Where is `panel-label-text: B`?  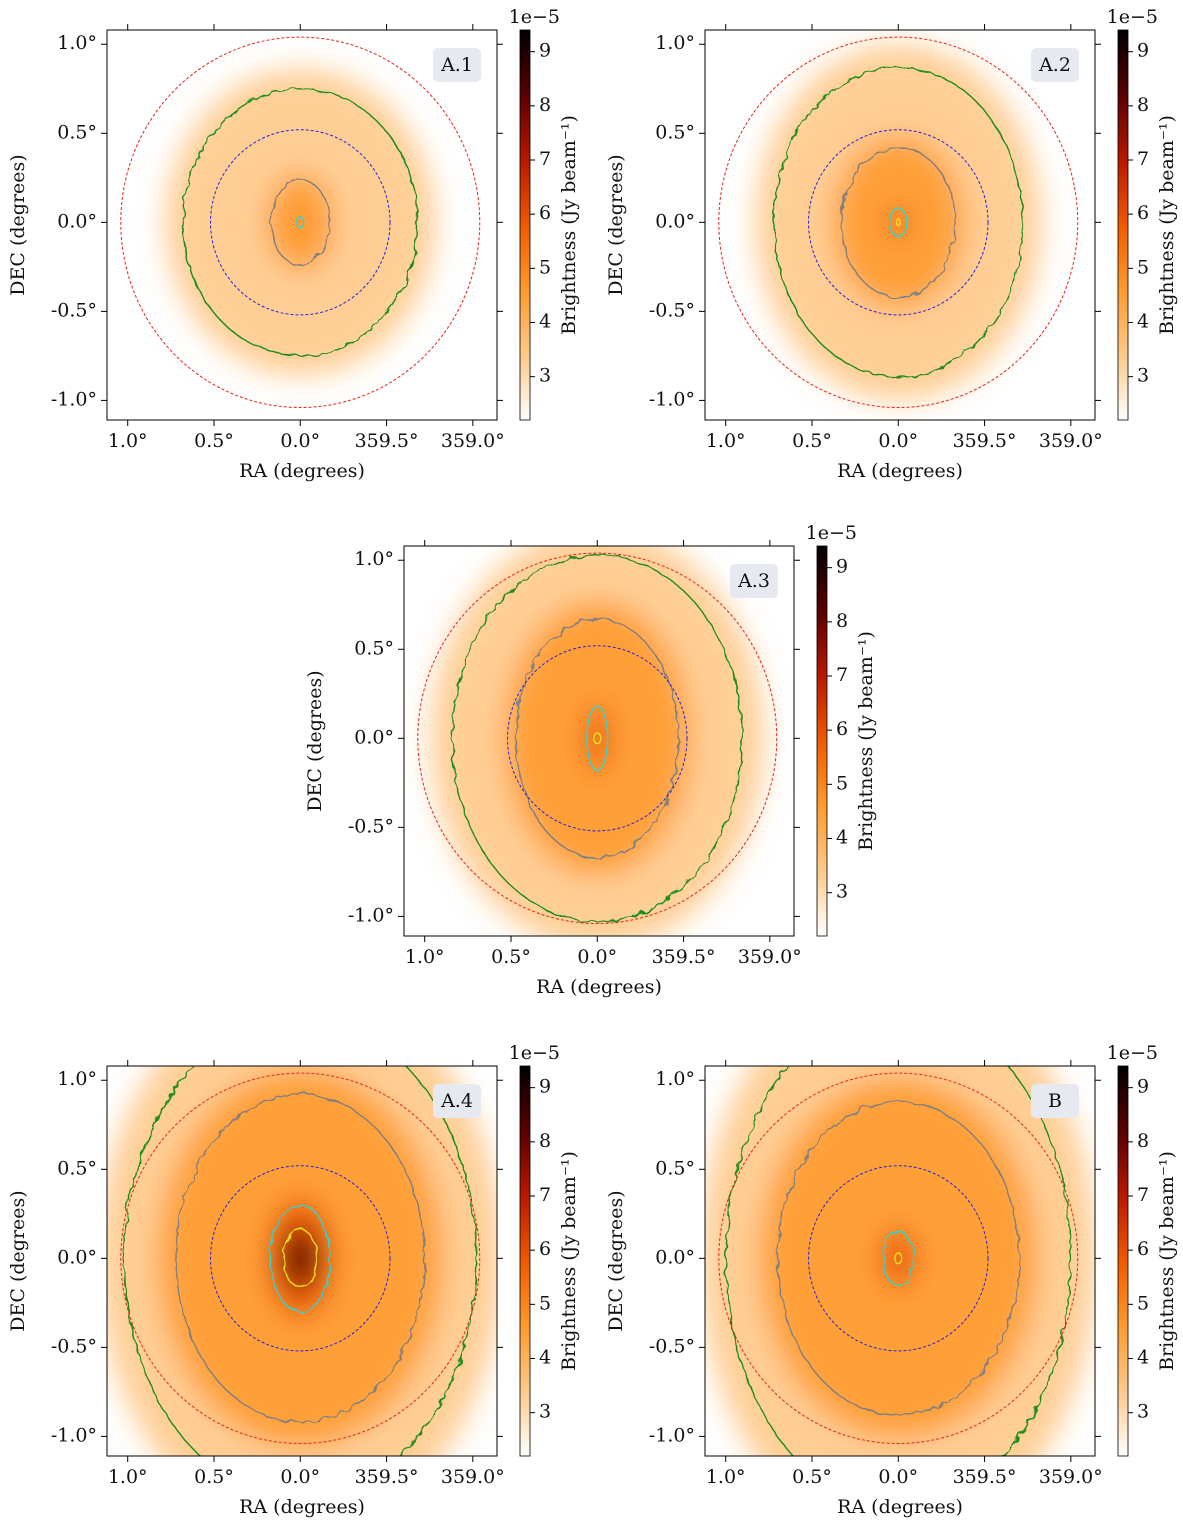 panel-label-text: B is located at coordinates (1055, 1101).